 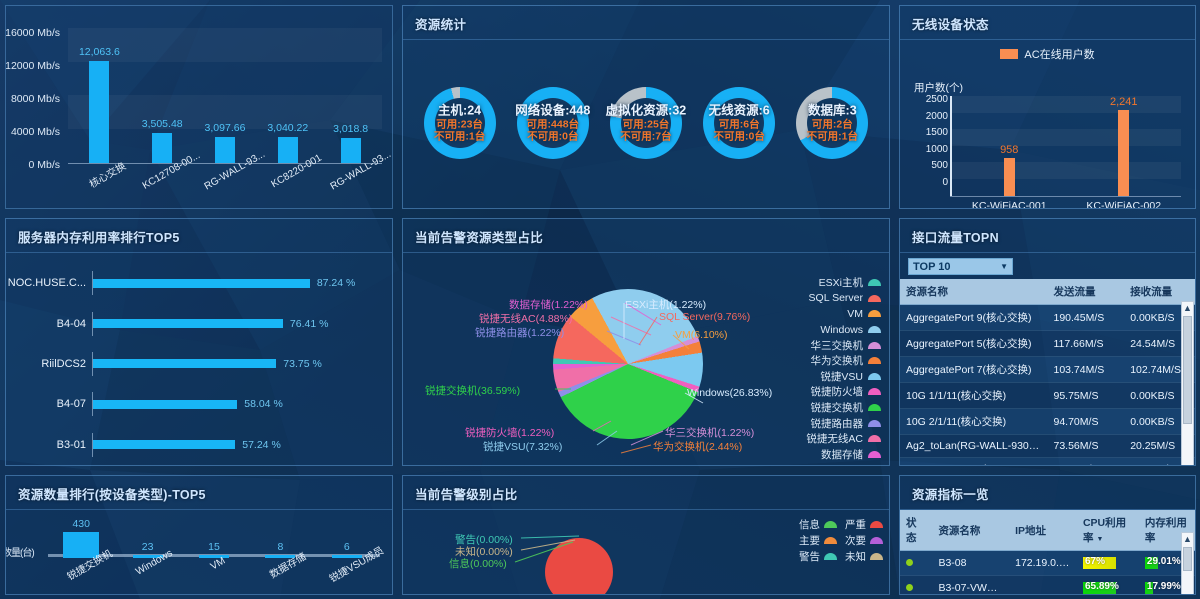 What do you see at coordinates (1047, 343) in the screenshot?
I see `table-row: AggregatePort 5(核心交换) 117.66M/S 24.54M/S` at bounding box center [1047, 343].